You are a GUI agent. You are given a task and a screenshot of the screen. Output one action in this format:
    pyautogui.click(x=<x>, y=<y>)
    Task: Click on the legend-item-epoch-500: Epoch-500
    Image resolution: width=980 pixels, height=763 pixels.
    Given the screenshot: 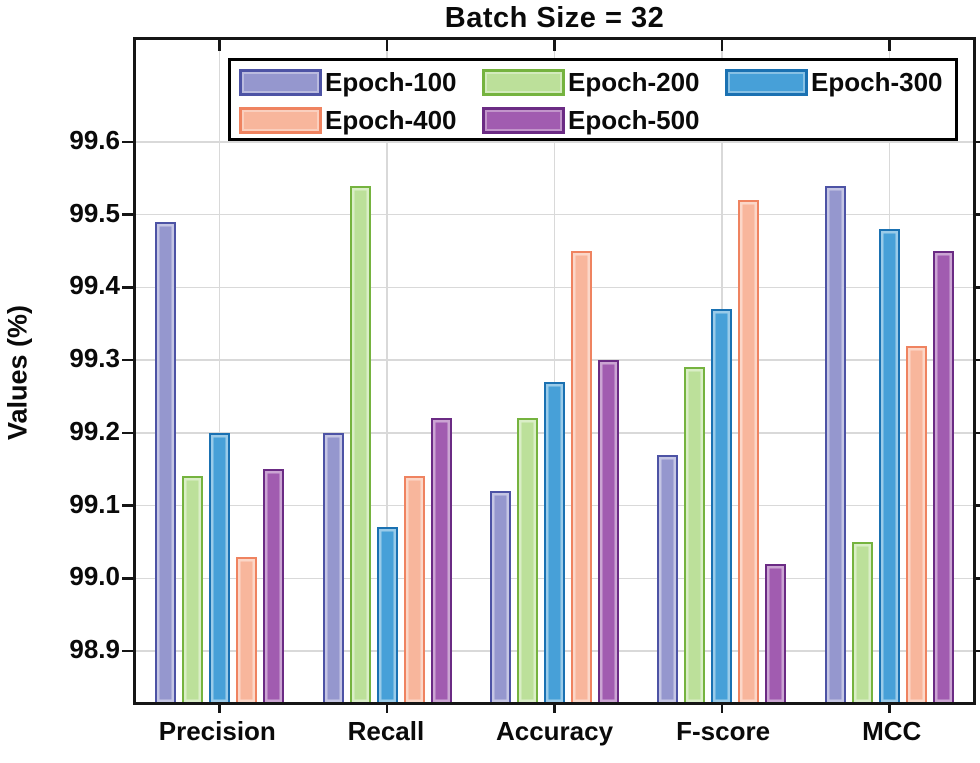 What is the action you would take?
    pyautogui.click(x=591, y=120)
    